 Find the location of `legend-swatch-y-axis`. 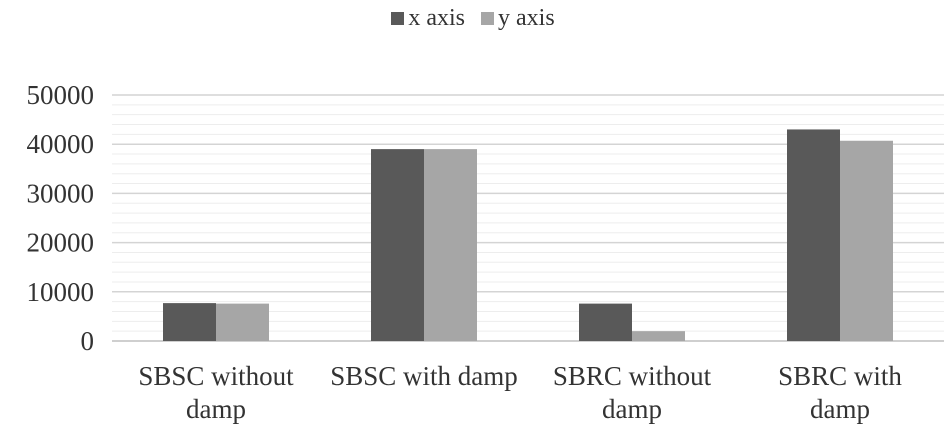

legend-swatch-y-axis is located at coordinates (487, 18).